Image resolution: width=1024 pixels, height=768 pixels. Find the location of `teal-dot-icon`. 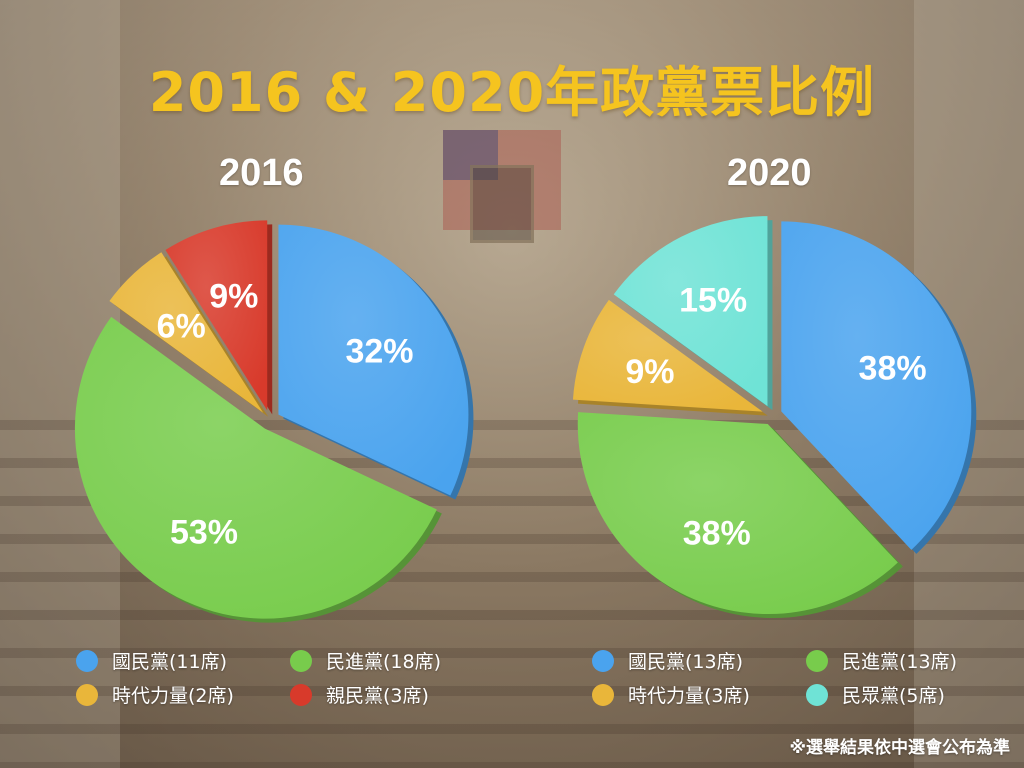

teal-dot-icon is located at coordinates (817, 694).